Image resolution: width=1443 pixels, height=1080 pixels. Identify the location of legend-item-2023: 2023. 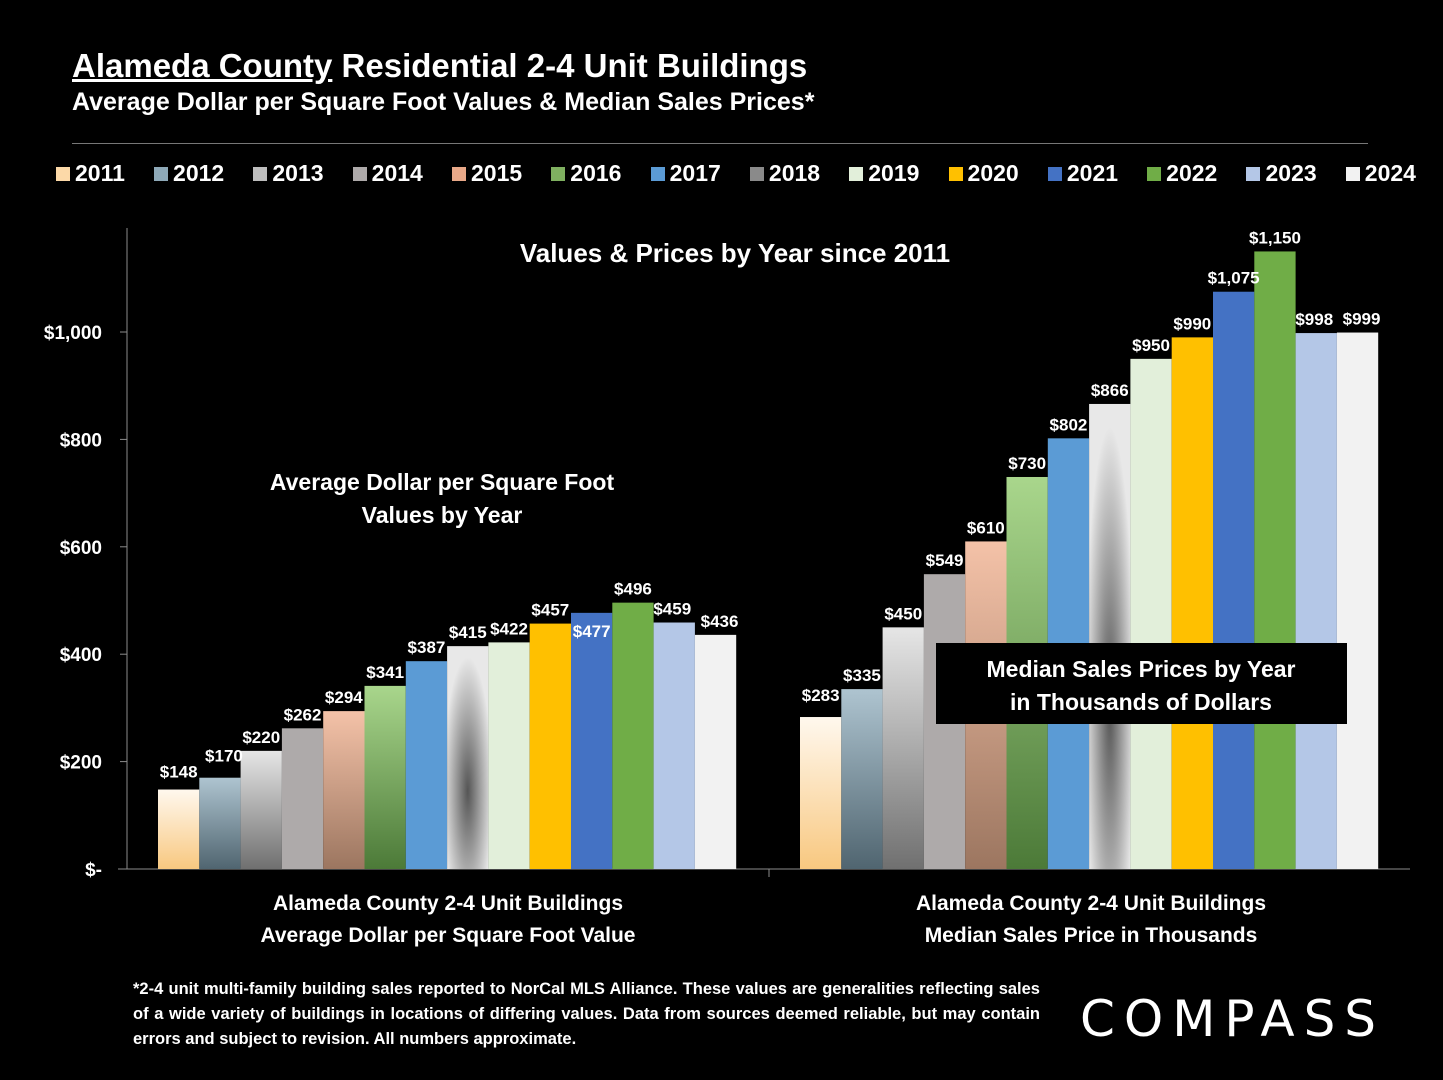
(1281, 173).